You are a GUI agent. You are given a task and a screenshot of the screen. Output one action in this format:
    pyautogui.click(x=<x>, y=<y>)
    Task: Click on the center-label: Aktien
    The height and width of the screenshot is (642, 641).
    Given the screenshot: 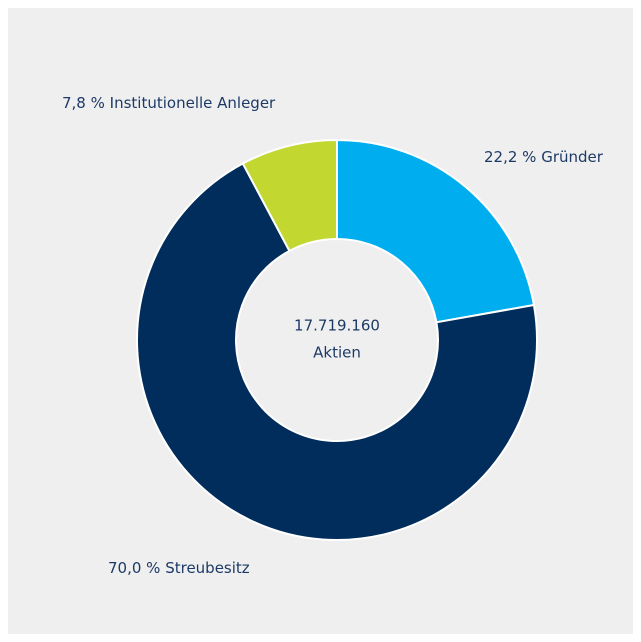 What is the action you would take?
    pyautogui.click(x=337, y=353)
    